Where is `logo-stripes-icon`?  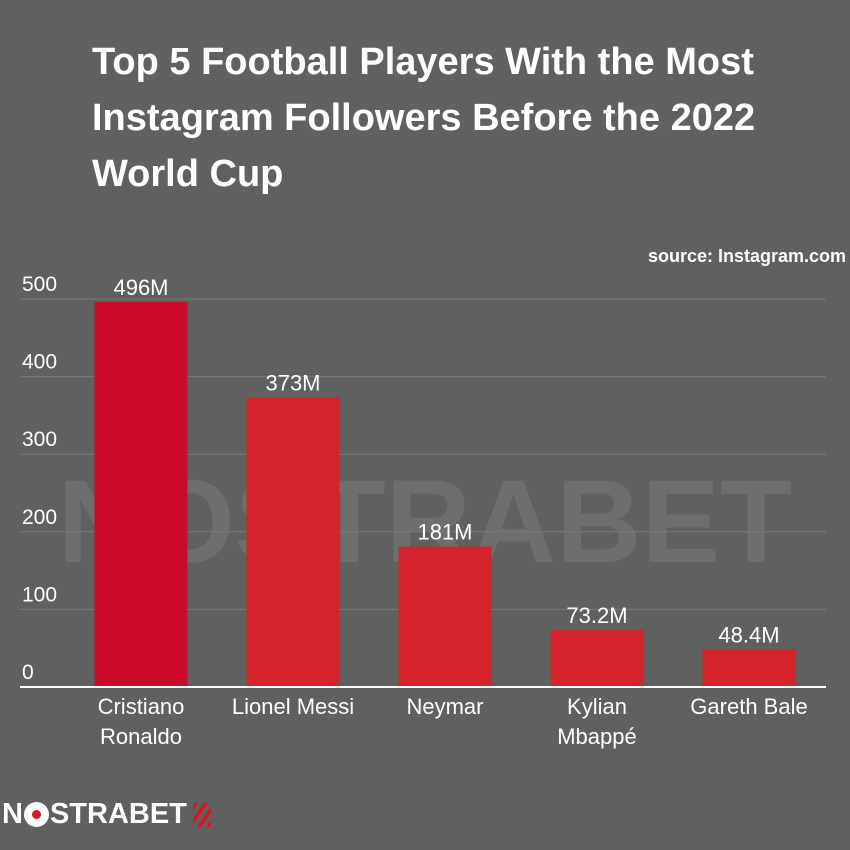 logo-stripes-icon is located at coordinates (201, 814).